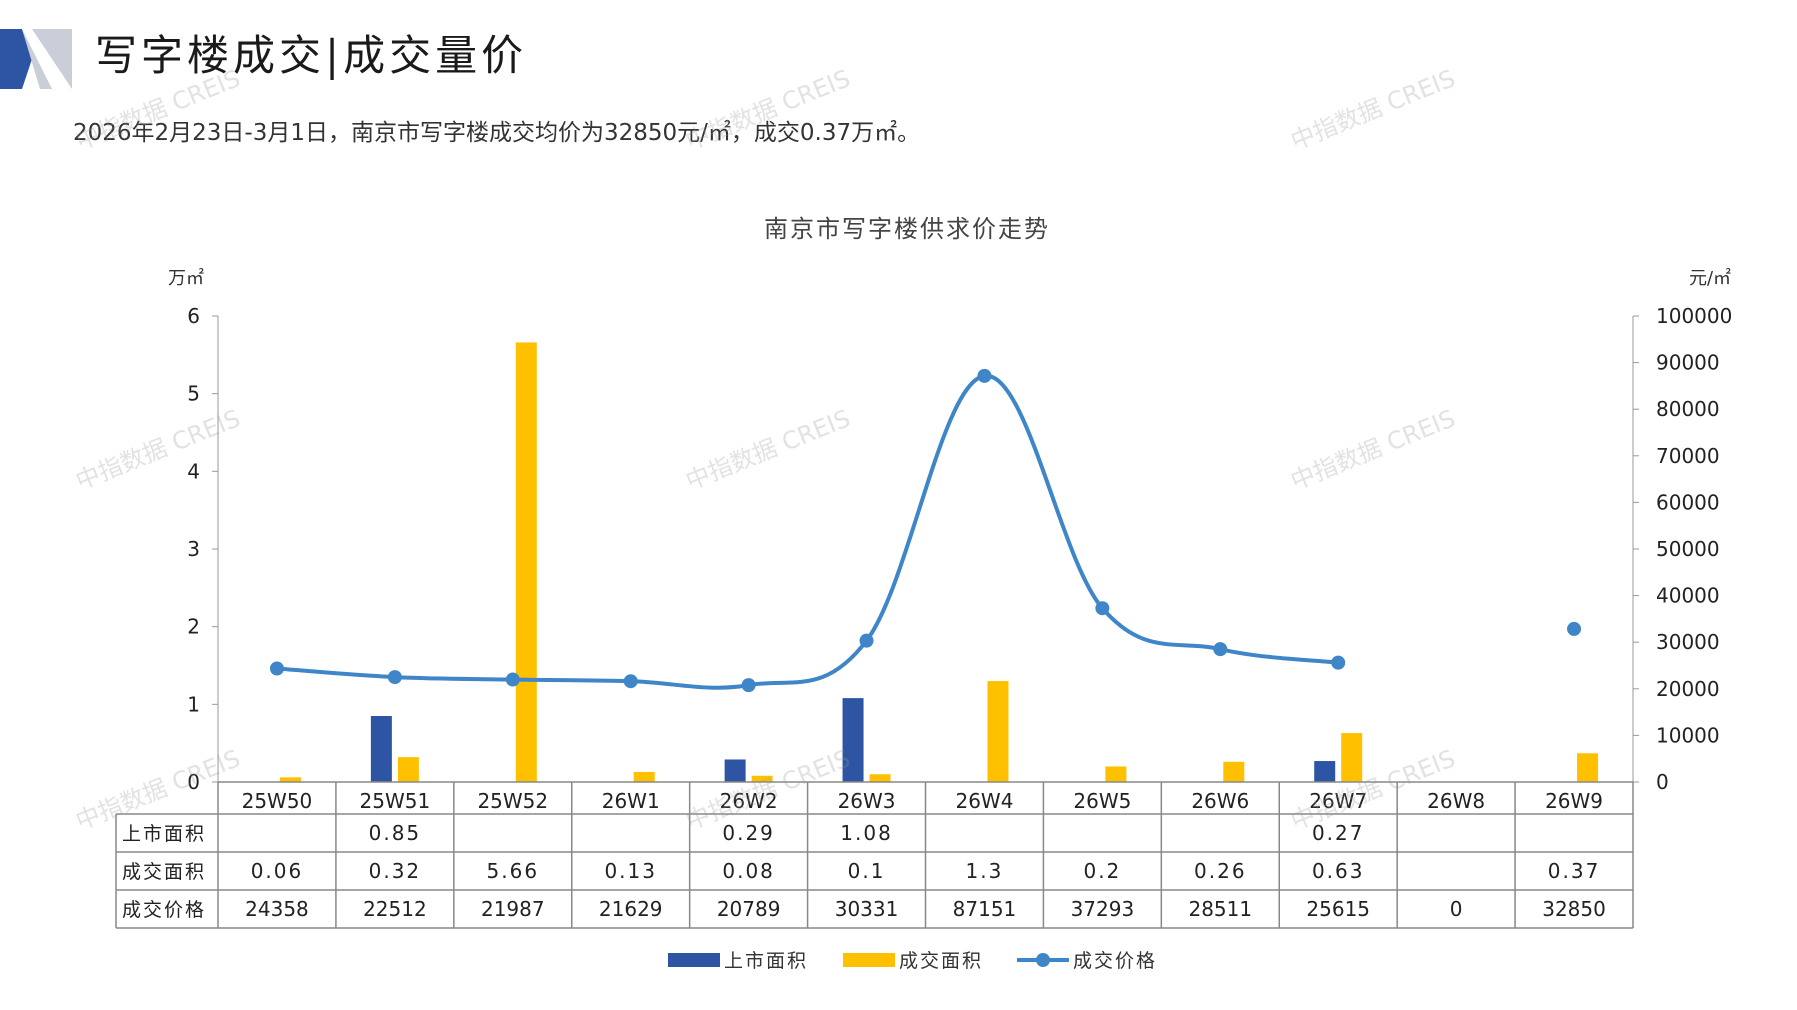 This screenshot has height=1010, width=1797. I want to click on page-title: 写字楼成交|成交量价, so click(311, 55).